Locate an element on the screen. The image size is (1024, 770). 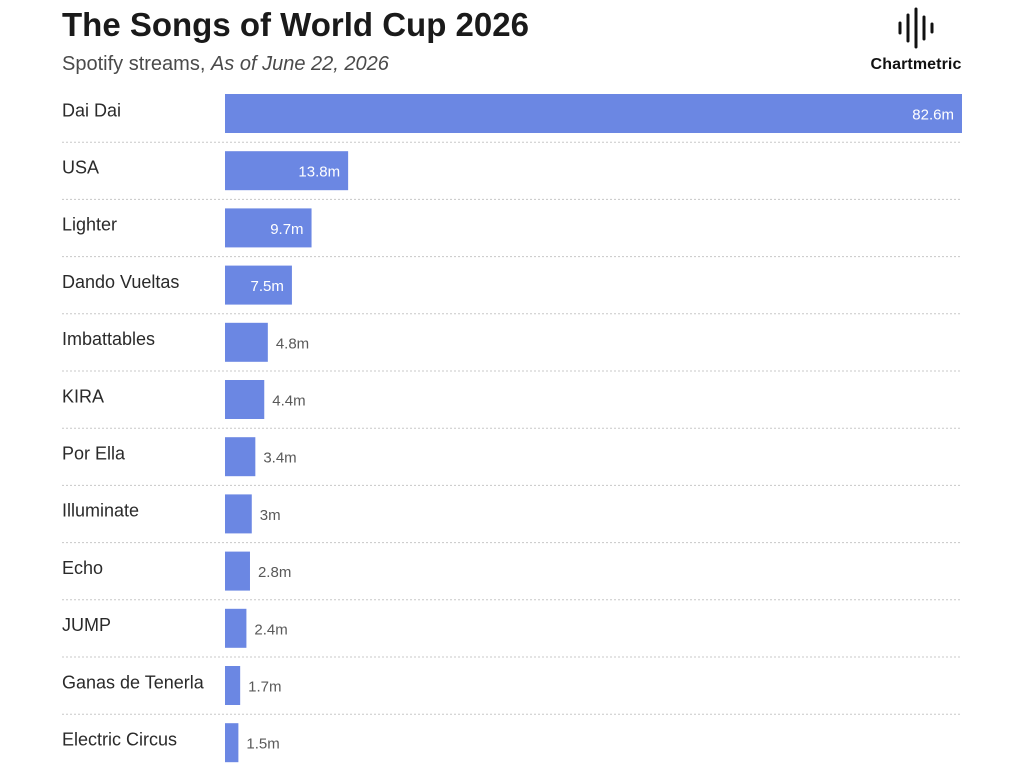
category-label: Dai Dai is located at coordinates (91, 110).